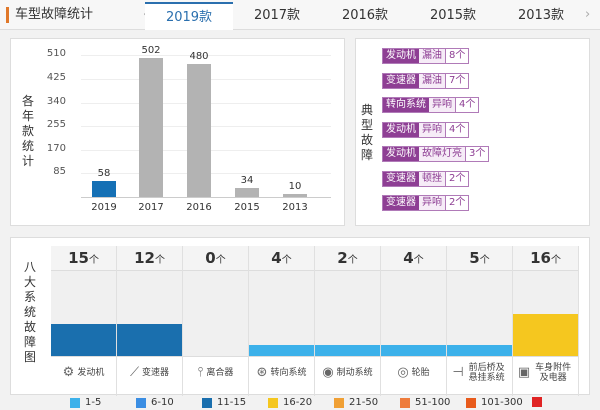 The image size is (600, 410). Describe the element at coordinates (151, 127) in the screenshot. I see `bar-2017` at that location.